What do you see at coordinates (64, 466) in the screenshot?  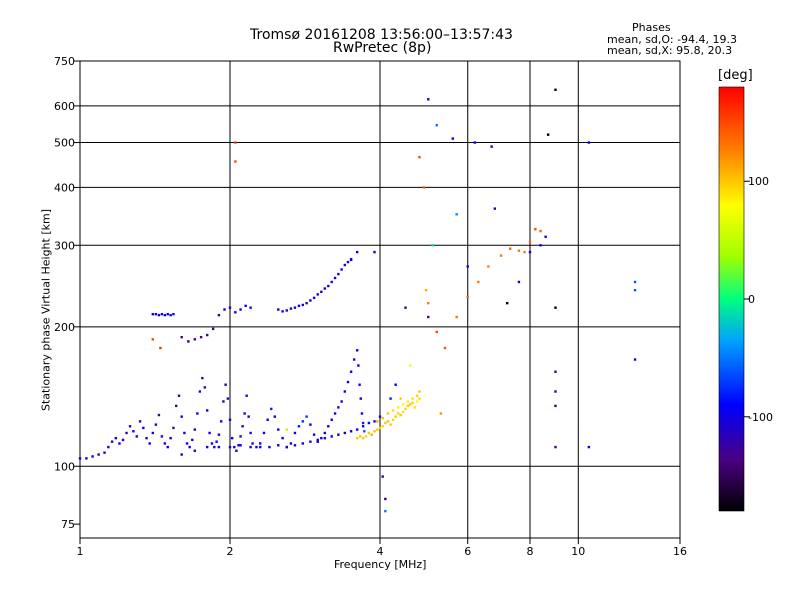 I see `y-tick-label: 100` at bounding box center [64, 466].